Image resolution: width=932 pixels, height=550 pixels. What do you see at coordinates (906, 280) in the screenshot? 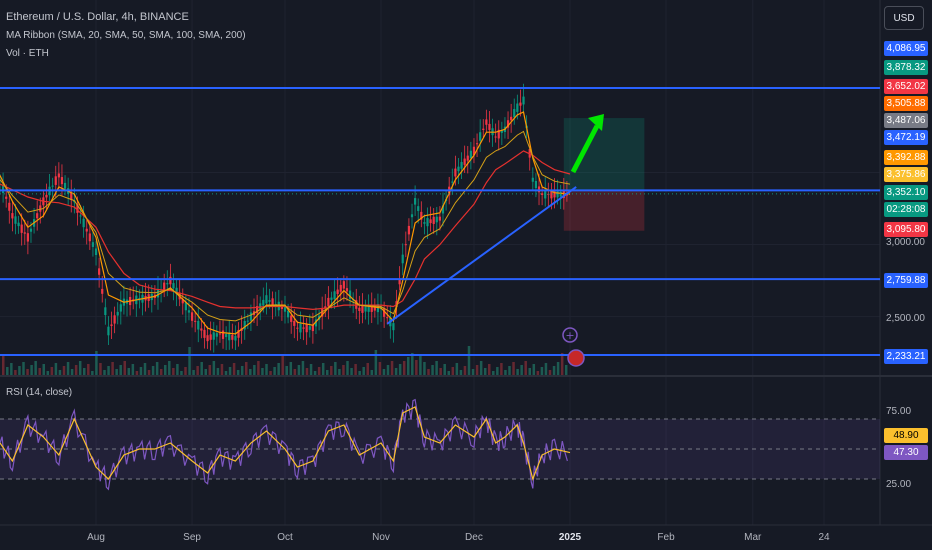
I see `price-tag-11: 2,759.88` at bounding box center [906, 280].